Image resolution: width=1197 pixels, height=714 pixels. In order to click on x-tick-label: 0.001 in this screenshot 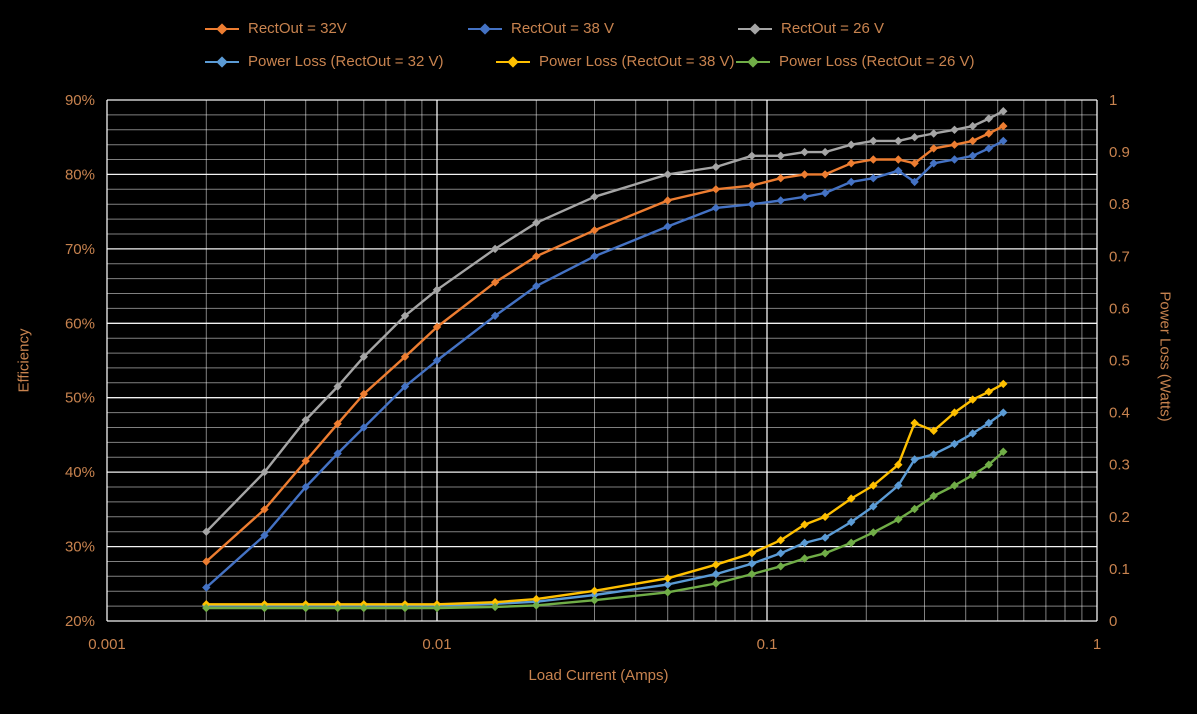, I will do `click(107, 644)`.